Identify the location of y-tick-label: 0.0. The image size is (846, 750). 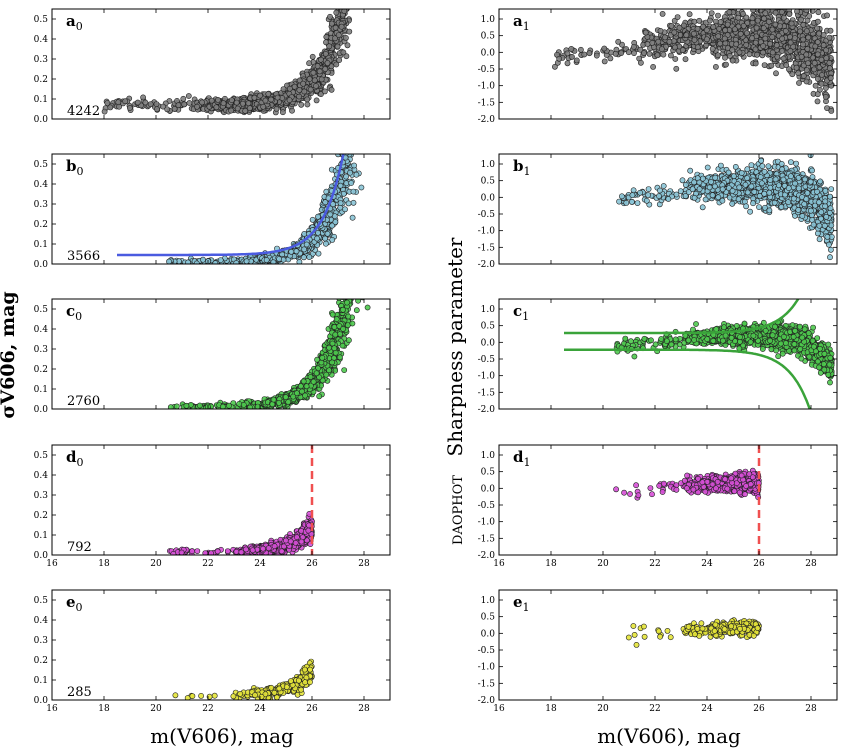
(488, 53).